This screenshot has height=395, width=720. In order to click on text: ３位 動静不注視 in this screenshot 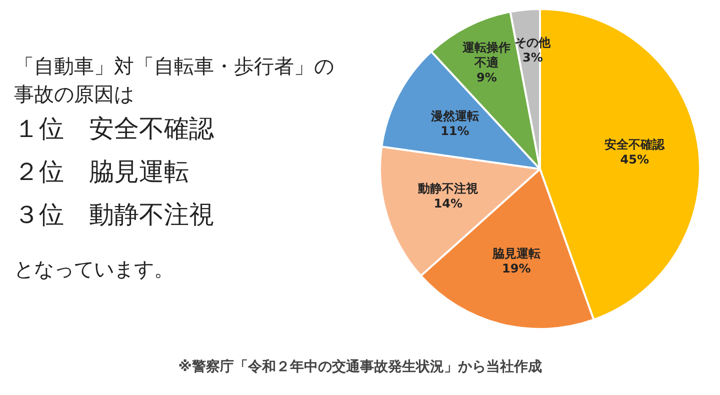, I will do `click(114, 215)`.